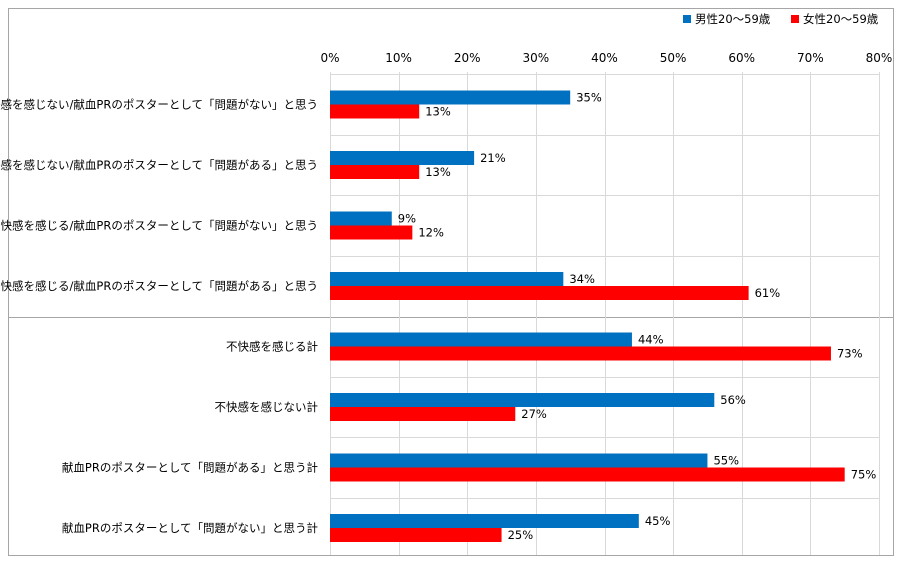  What do you see at coordinates (841, 19) in the screenshot?
I see `legend-item-female-label: 女性20～59歳` at bounding box center [841, 19].